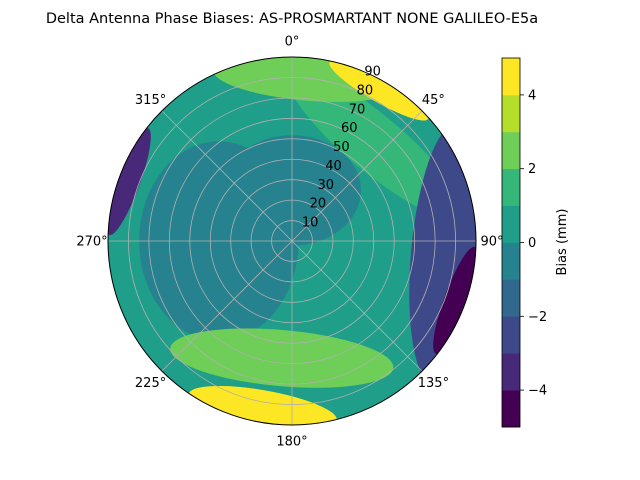  I want to click on colorbar-tick-label: −2, so click(537, 317).